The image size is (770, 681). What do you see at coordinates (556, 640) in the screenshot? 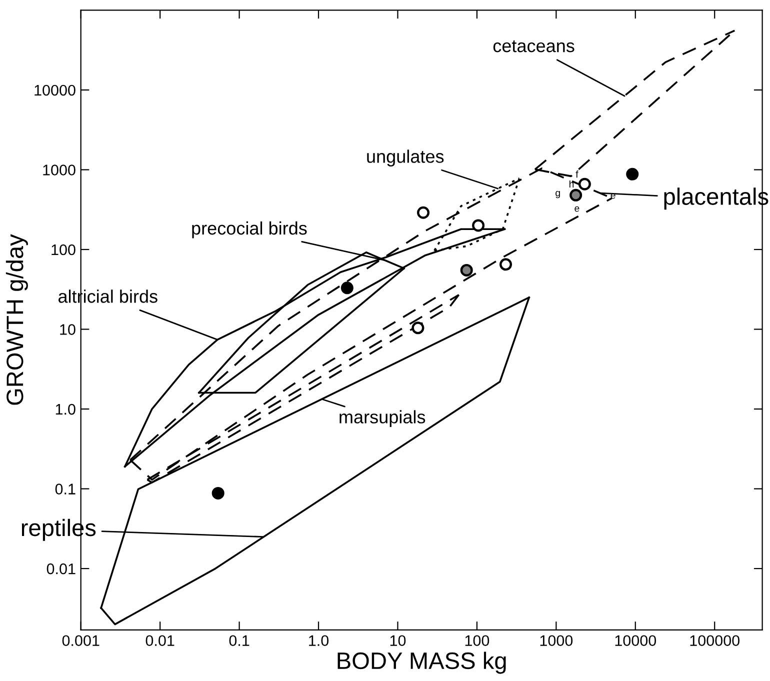
I see `x-tick-label: 1000` at bounding box center [556, 640].